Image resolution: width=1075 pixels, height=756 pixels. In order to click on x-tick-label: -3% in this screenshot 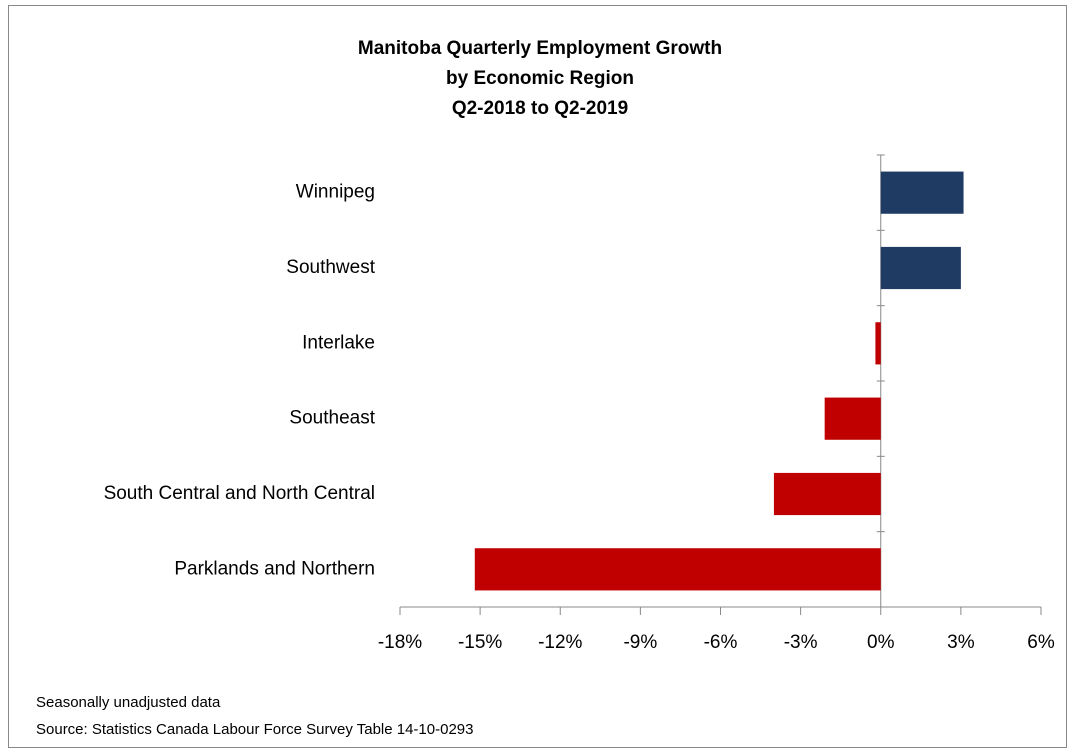, I will do `click(801, 642)`.